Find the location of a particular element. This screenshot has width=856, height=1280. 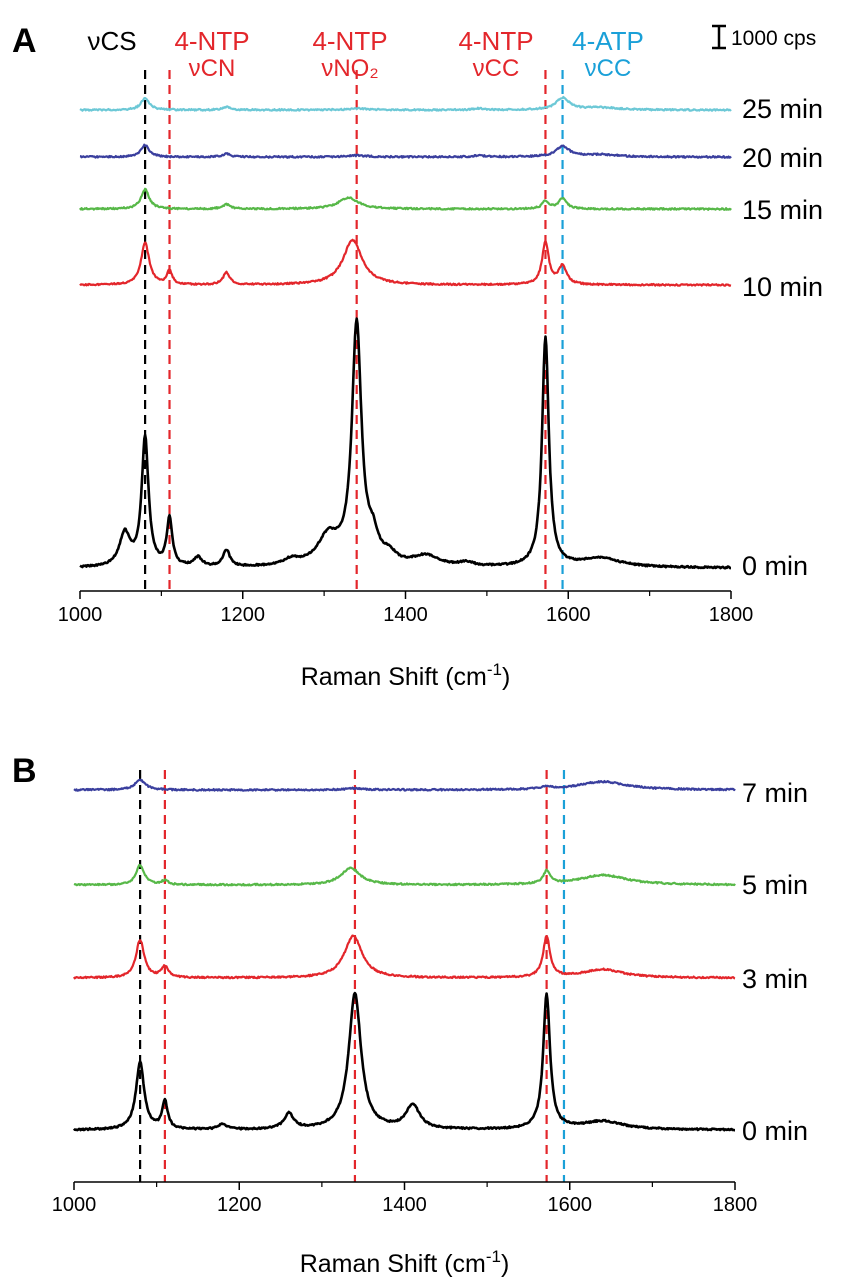

series-label-7-min: 7 min is located at coordinates (775, 793).